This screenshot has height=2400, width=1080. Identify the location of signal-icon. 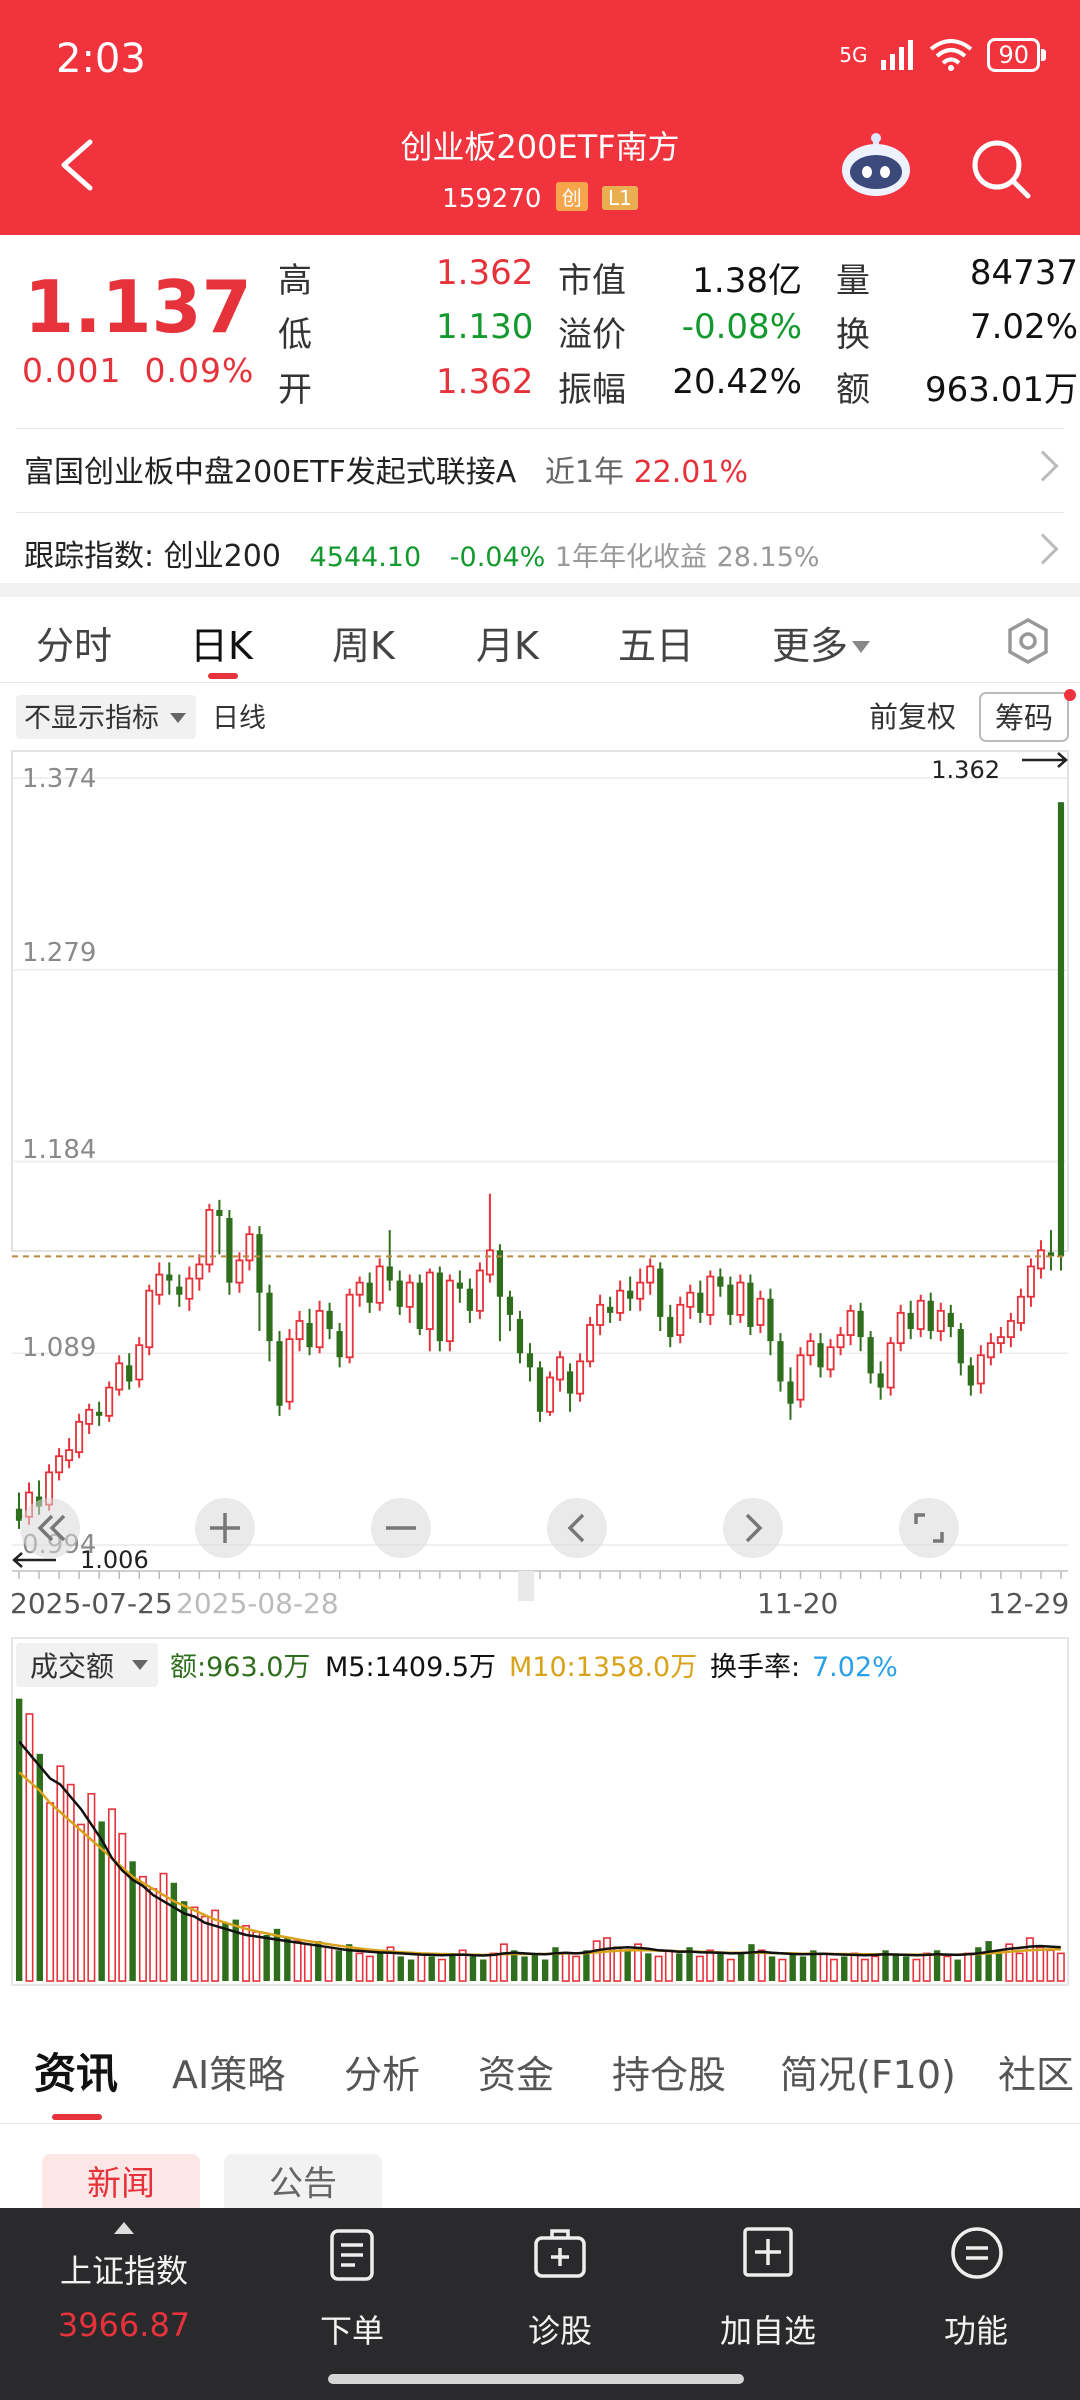
(897, 55).